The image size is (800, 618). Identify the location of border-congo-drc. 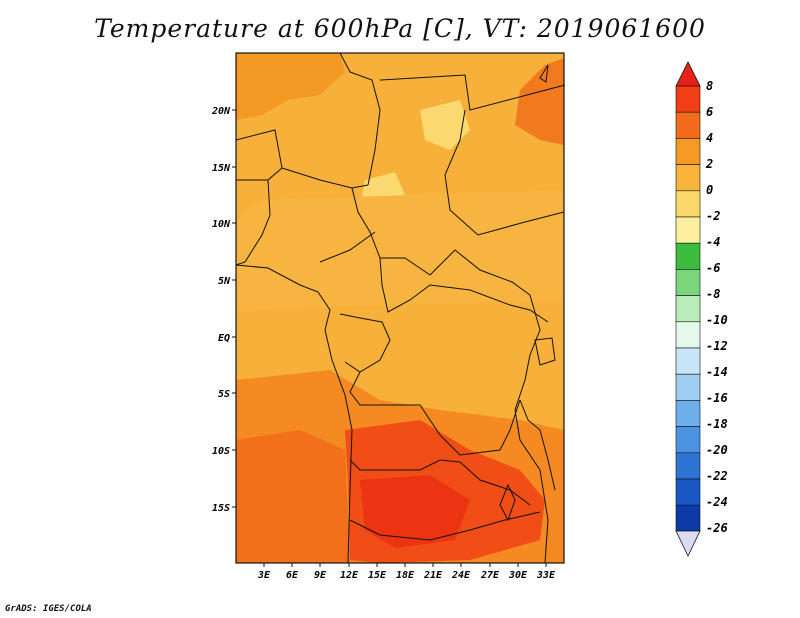
(405, 285).